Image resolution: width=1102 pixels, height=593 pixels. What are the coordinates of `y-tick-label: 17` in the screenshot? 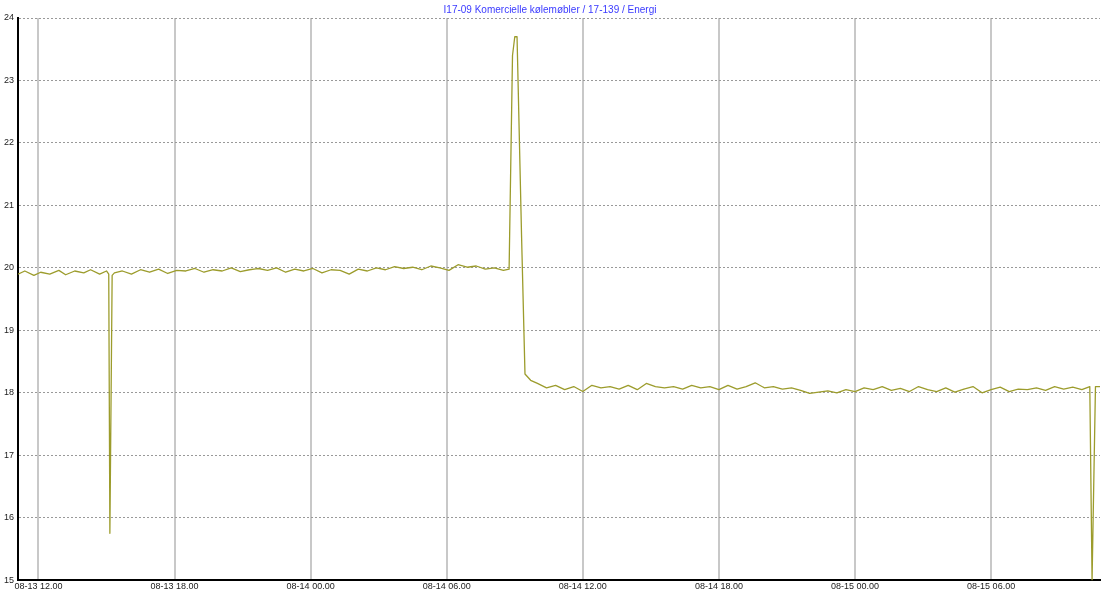 It's located at (9, 454).